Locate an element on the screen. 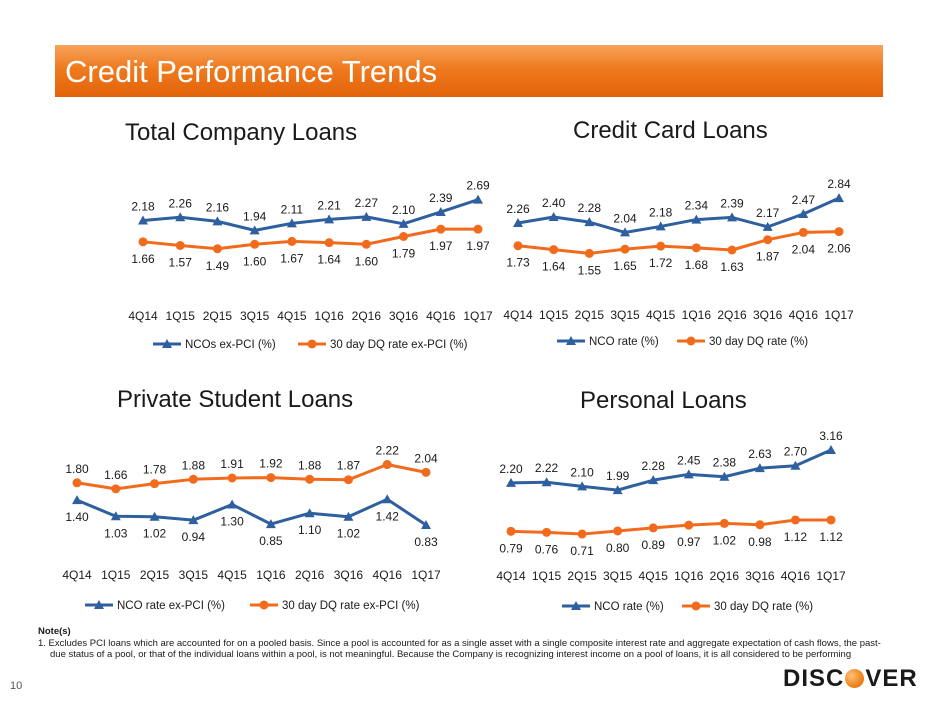 This screenshot has height=705, width=940. data-label: 1.87 is located at coordinates (349, 466).